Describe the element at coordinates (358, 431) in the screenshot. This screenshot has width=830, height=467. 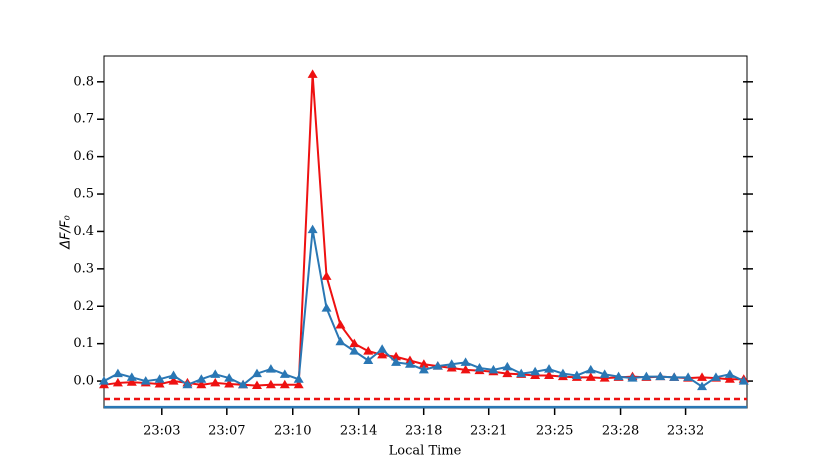
I see `x-tick-label: 23:14` at that location.